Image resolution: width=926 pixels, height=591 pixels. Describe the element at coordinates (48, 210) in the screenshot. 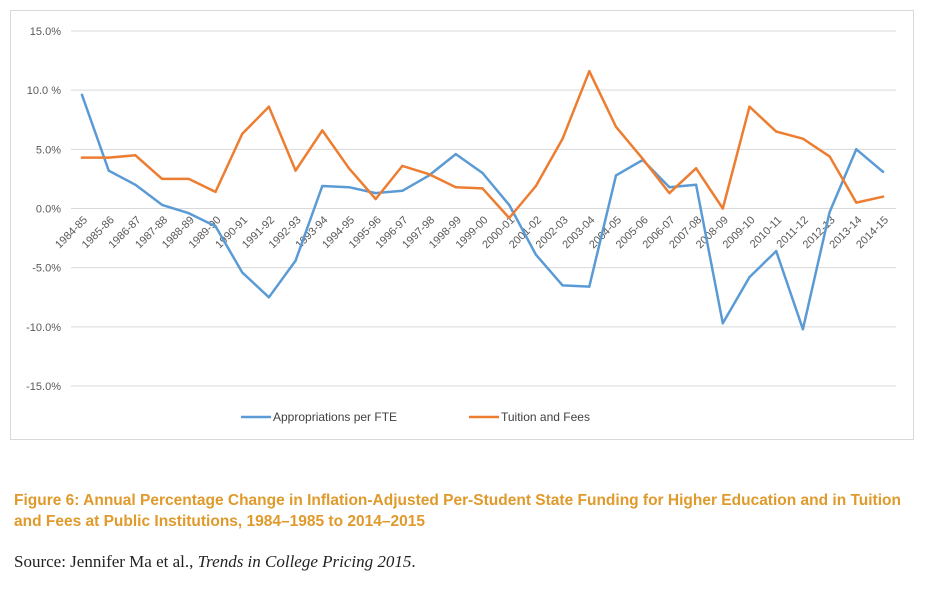

I see `y-tick-label: 0.0%` at that location.